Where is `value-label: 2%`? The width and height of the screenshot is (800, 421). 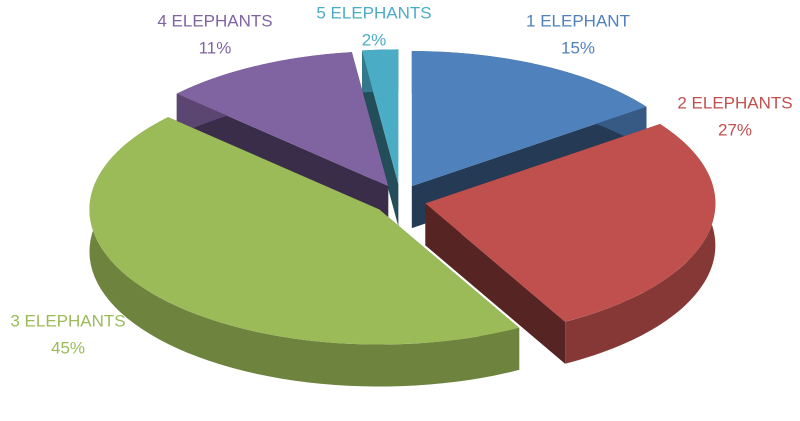
value-label: 2% is located at coordinates (374, 39).